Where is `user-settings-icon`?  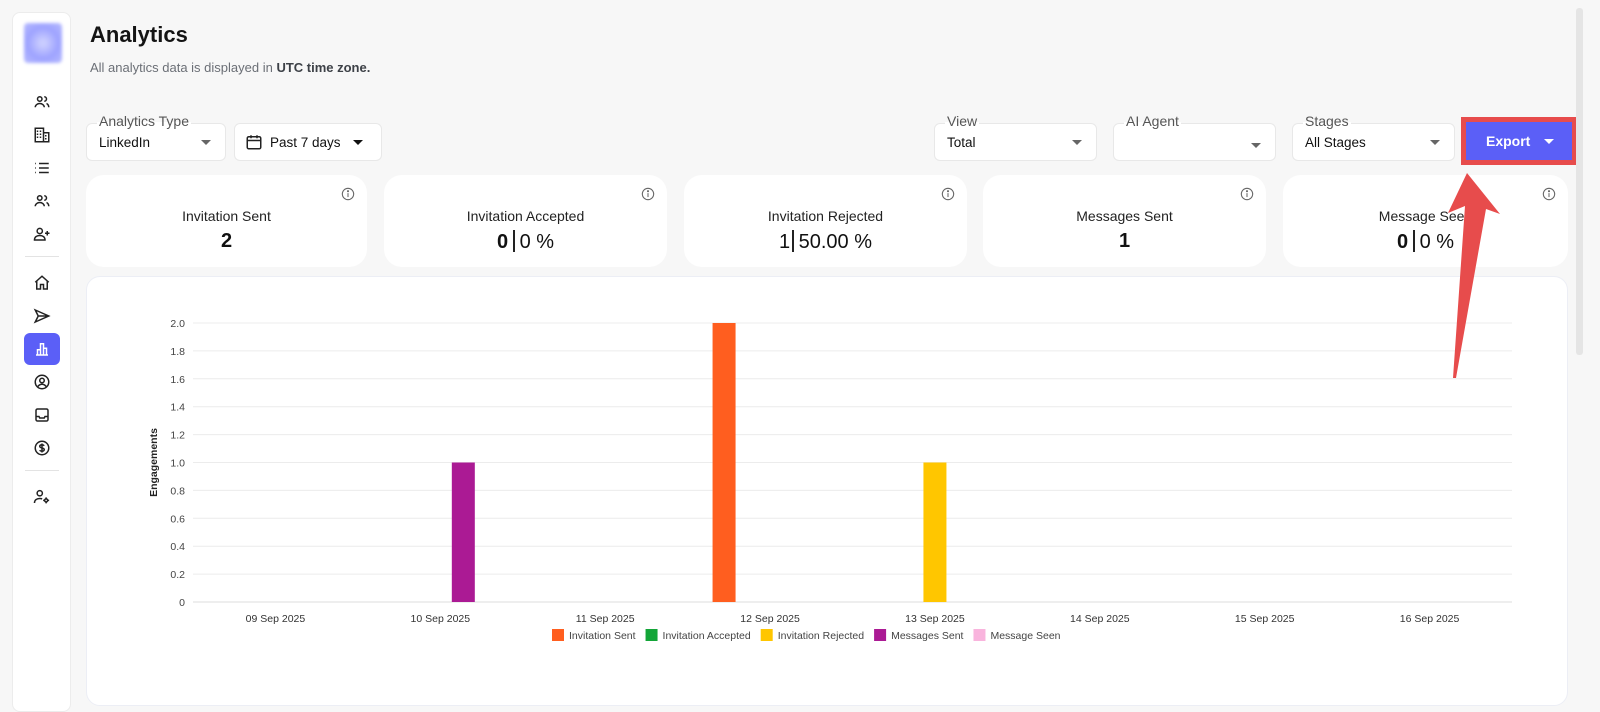 user-settings-icon is located at coordinates (41, 496).